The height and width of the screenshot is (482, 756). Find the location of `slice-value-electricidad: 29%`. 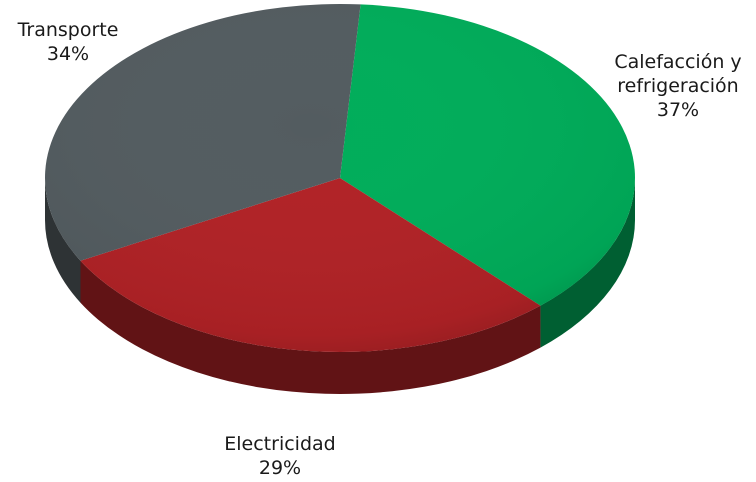

slice-value-electricidad: 29% is located at coordinates (280, 468).